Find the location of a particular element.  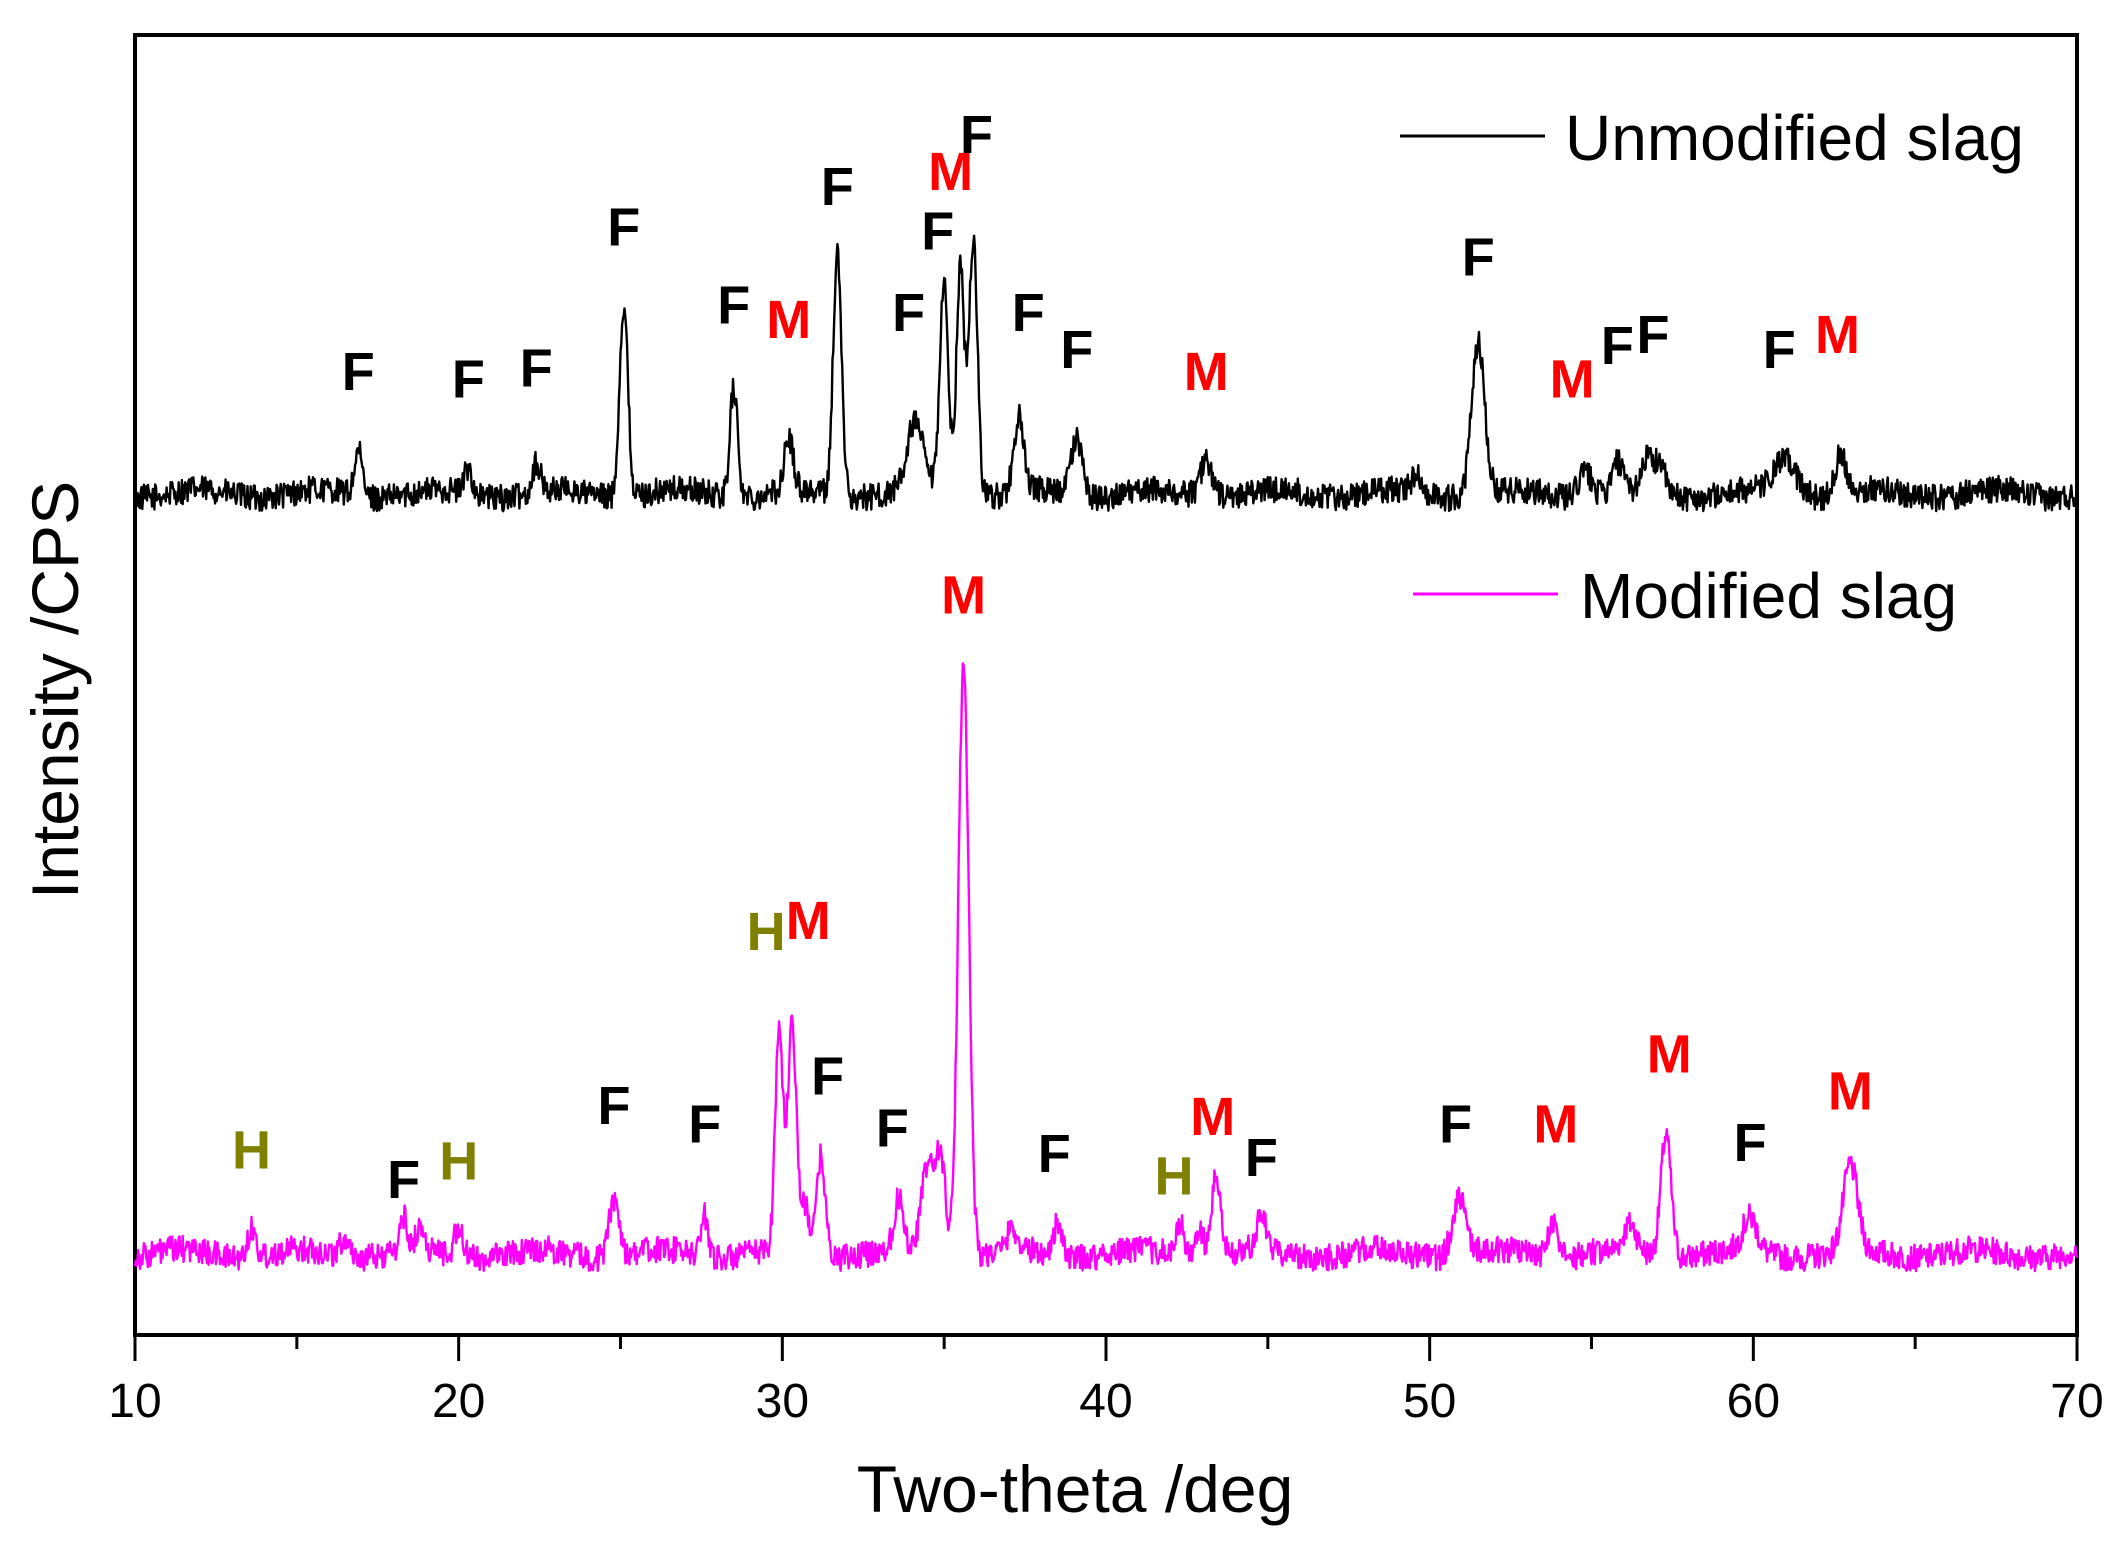

x-tick-label: 40 is located at coordinates (1105, 1401).